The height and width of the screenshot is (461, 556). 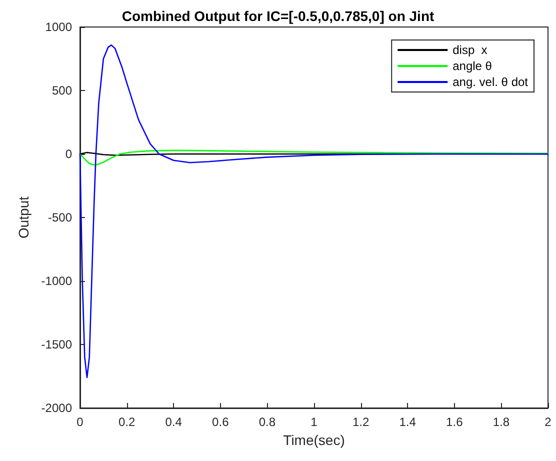 What do you see at coordinates (407, 422) in the screenshot?
I see `x-tick-label: 1.4` at bounding box center [407, 422].